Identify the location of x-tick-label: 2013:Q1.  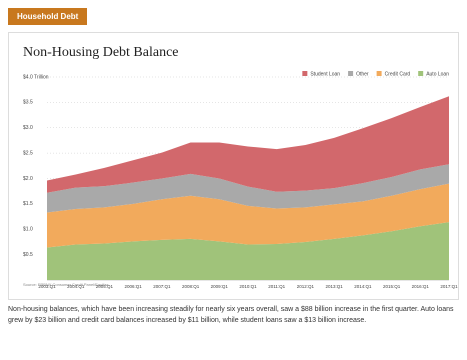
(335, 286).